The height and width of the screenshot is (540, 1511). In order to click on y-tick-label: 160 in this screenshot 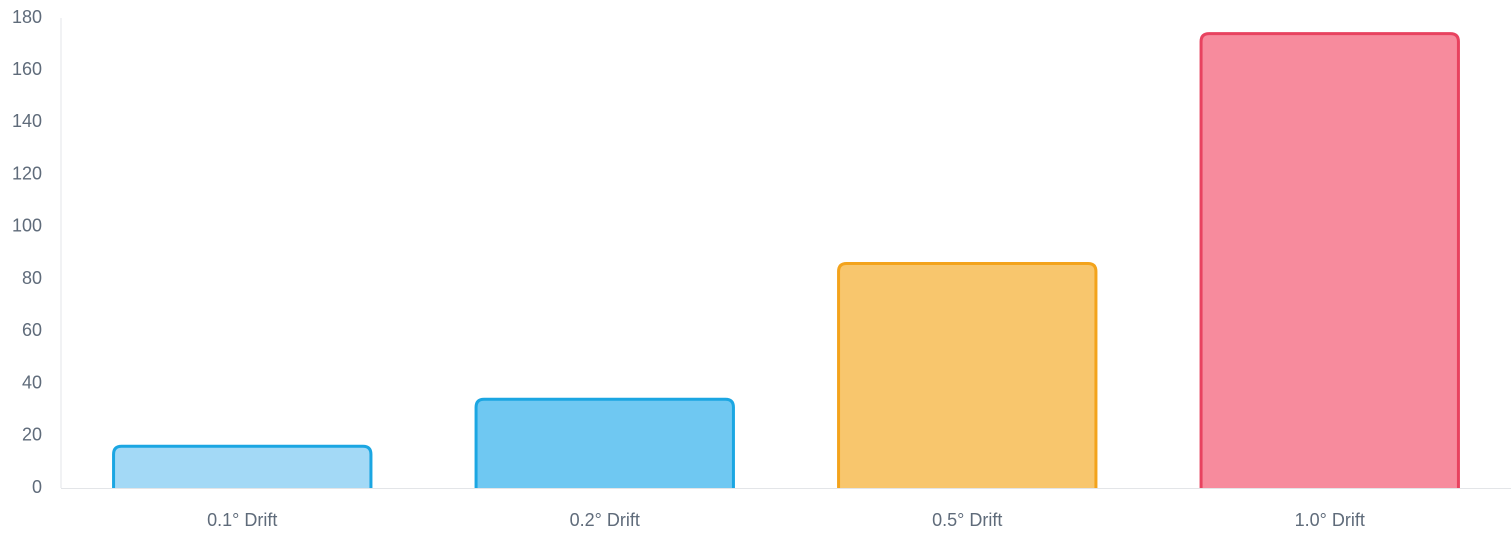, I will do `click(27, 69)`.